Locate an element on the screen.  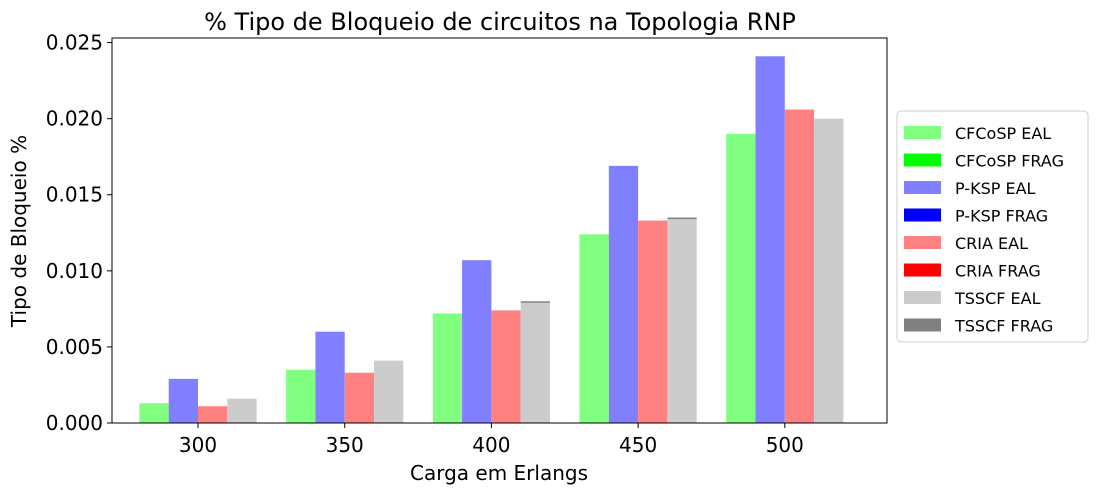
legend-label: TSSCF EAL is located at coordinates (997, 298).